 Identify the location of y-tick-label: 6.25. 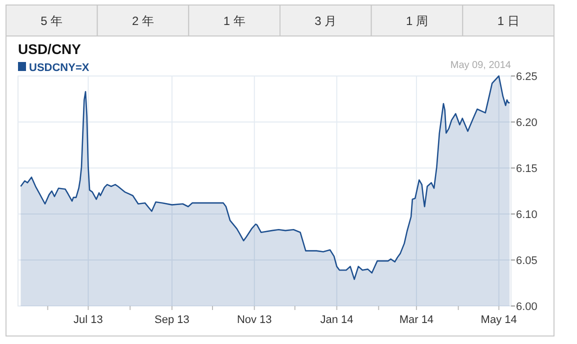
(527, 77).